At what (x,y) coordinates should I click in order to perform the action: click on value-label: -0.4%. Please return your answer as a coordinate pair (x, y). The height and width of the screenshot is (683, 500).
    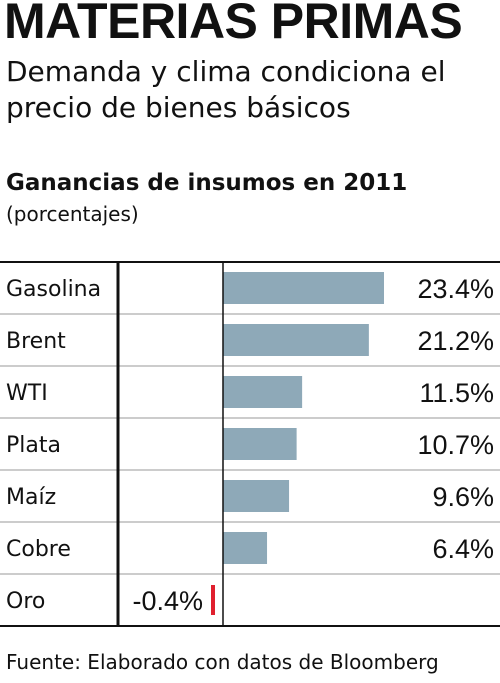
    Looking at the image, I should click on (167, 601).